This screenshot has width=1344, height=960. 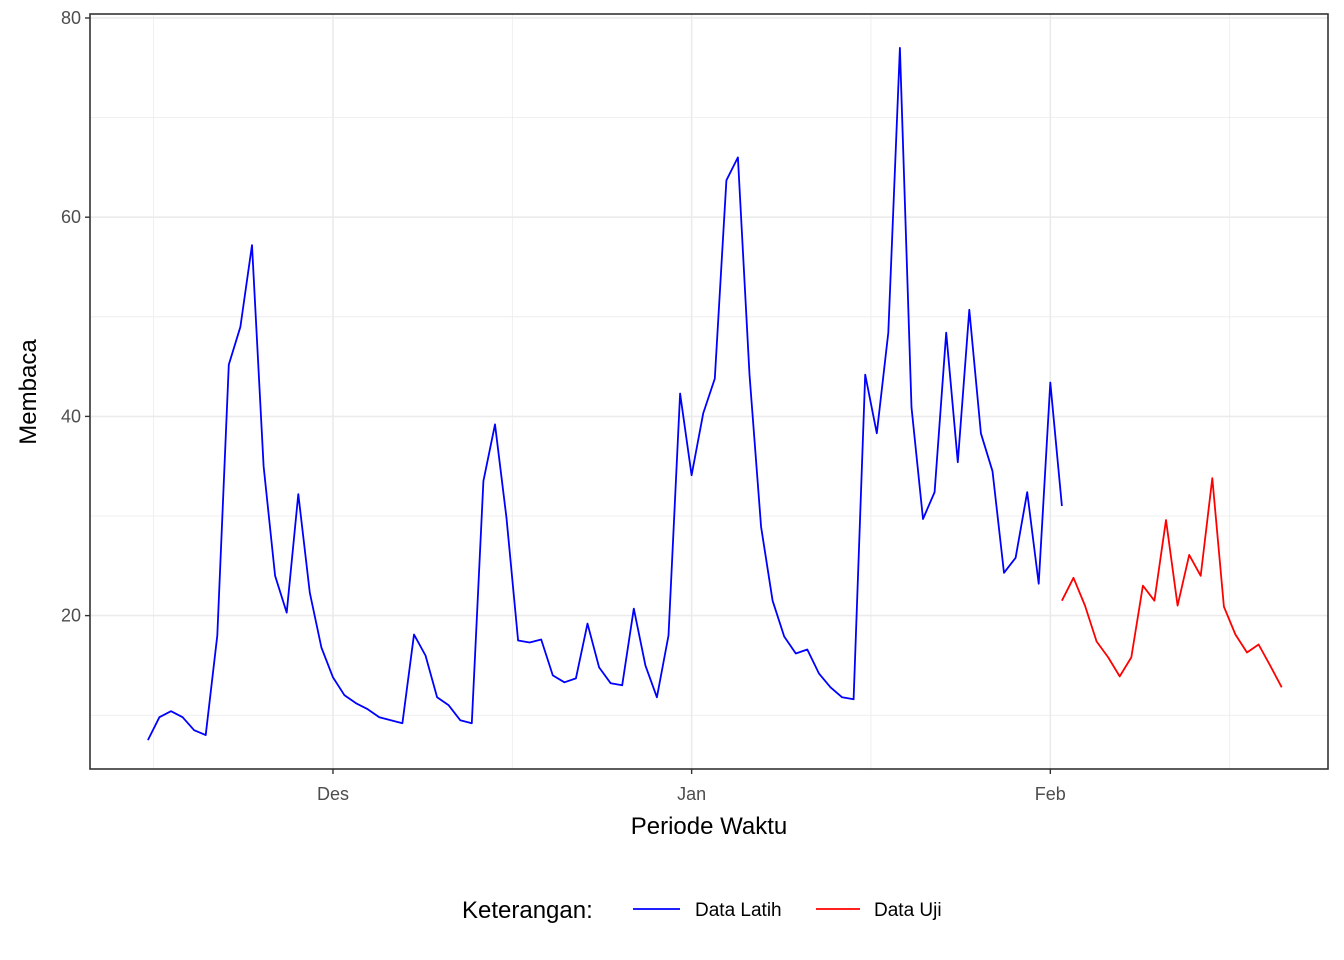 What do you see at coordinates (1172, 582) in the screenshot?
I see `series-line-data-uji` at bounding box center [1172, 582].